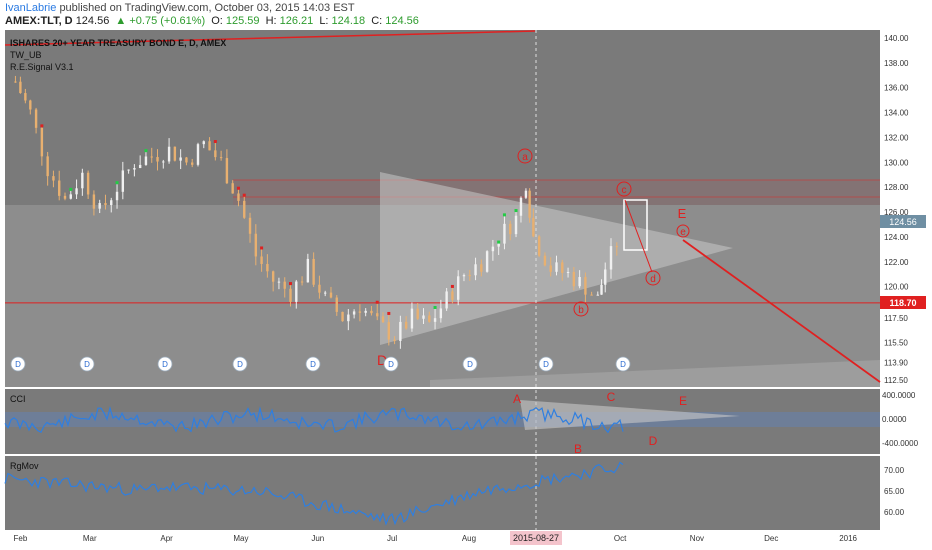 This screenshot has width=932, height=550. I want to click on cci-label-c: C, so click(611, 397).